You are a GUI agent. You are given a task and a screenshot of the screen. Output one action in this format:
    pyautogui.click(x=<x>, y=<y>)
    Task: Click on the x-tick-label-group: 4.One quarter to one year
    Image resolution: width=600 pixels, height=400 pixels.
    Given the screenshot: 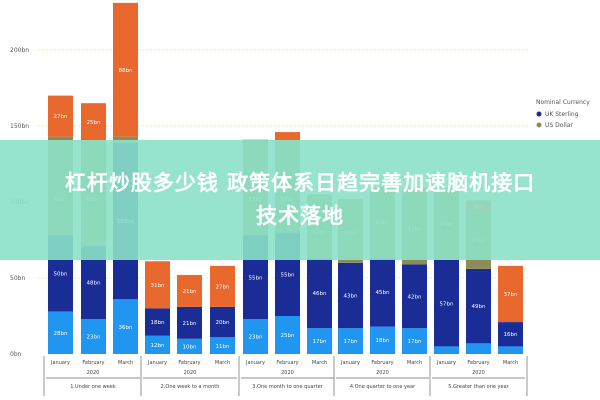 What is the action you would take?
    pyautogui.click(x=383, y=387)
    